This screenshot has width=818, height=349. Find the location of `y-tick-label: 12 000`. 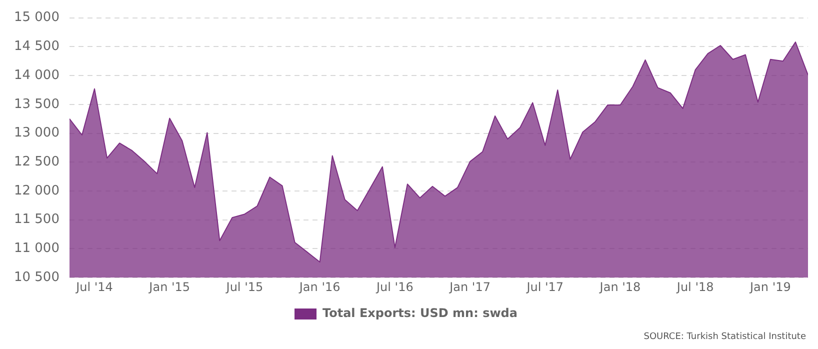

y-tick-label: 12 000 is located at coordinates (37, 190).